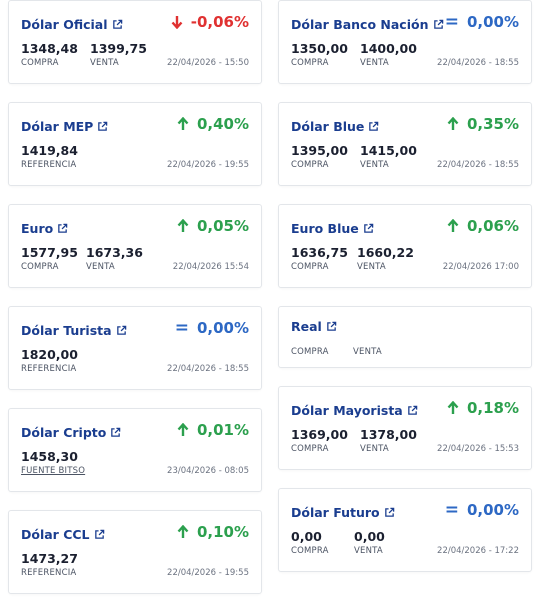 The image size is (545, 612). What do you see at coordinates (57, 126) in the screenshot?
I see `card-title: Dólar MEP` at bounding box center [57, 126].